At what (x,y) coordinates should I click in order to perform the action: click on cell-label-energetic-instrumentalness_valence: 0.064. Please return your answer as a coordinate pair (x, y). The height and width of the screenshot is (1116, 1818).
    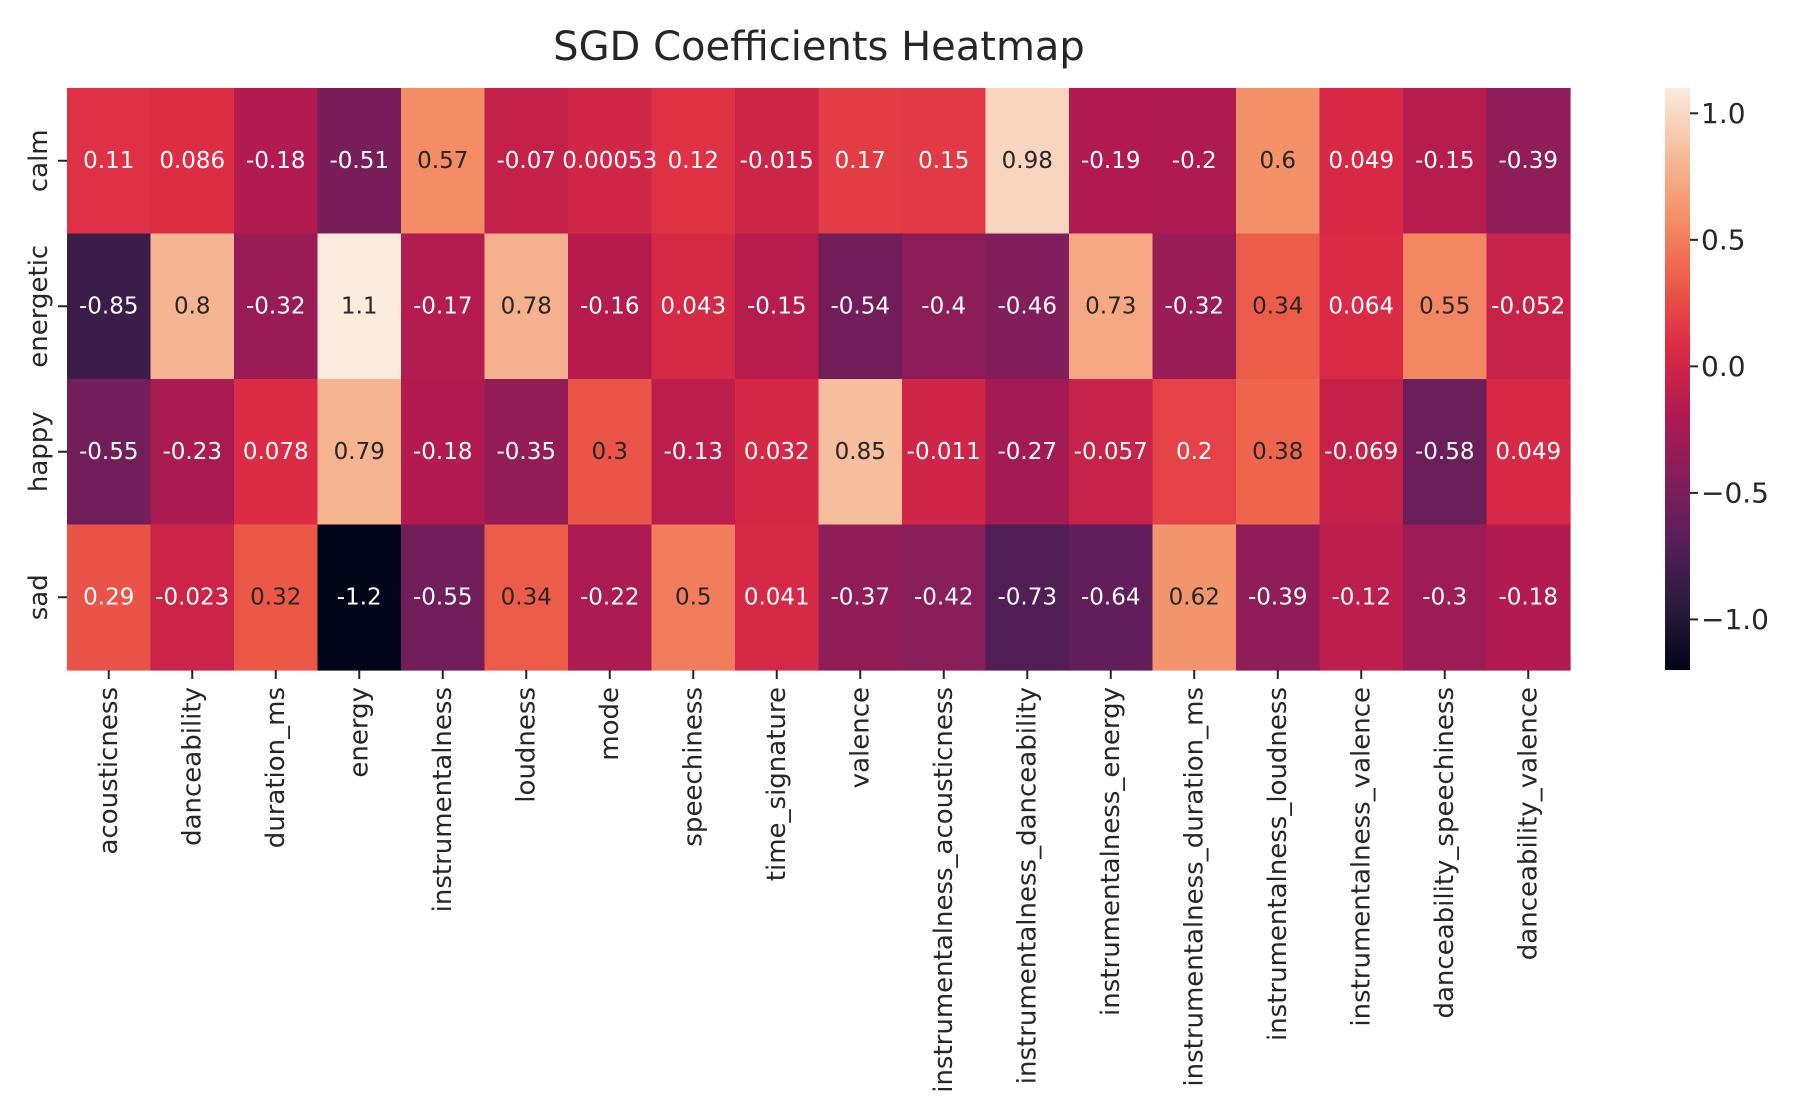
    Looking at the image, I should click on (1361, 306).